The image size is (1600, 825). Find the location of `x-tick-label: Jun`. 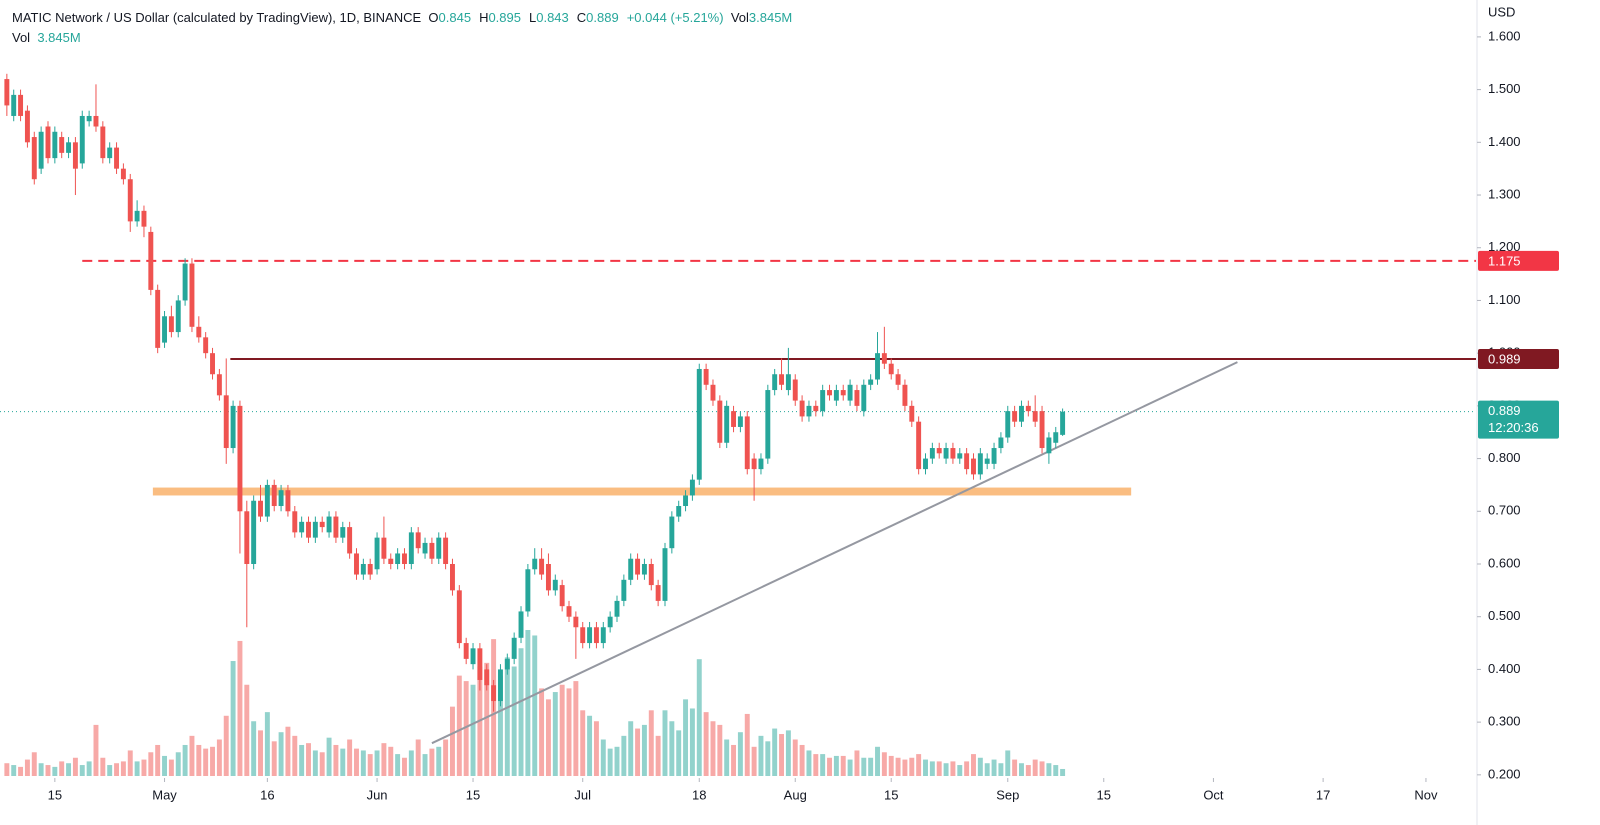

x-tick-label: Jun is located at coordinates (377, 794).